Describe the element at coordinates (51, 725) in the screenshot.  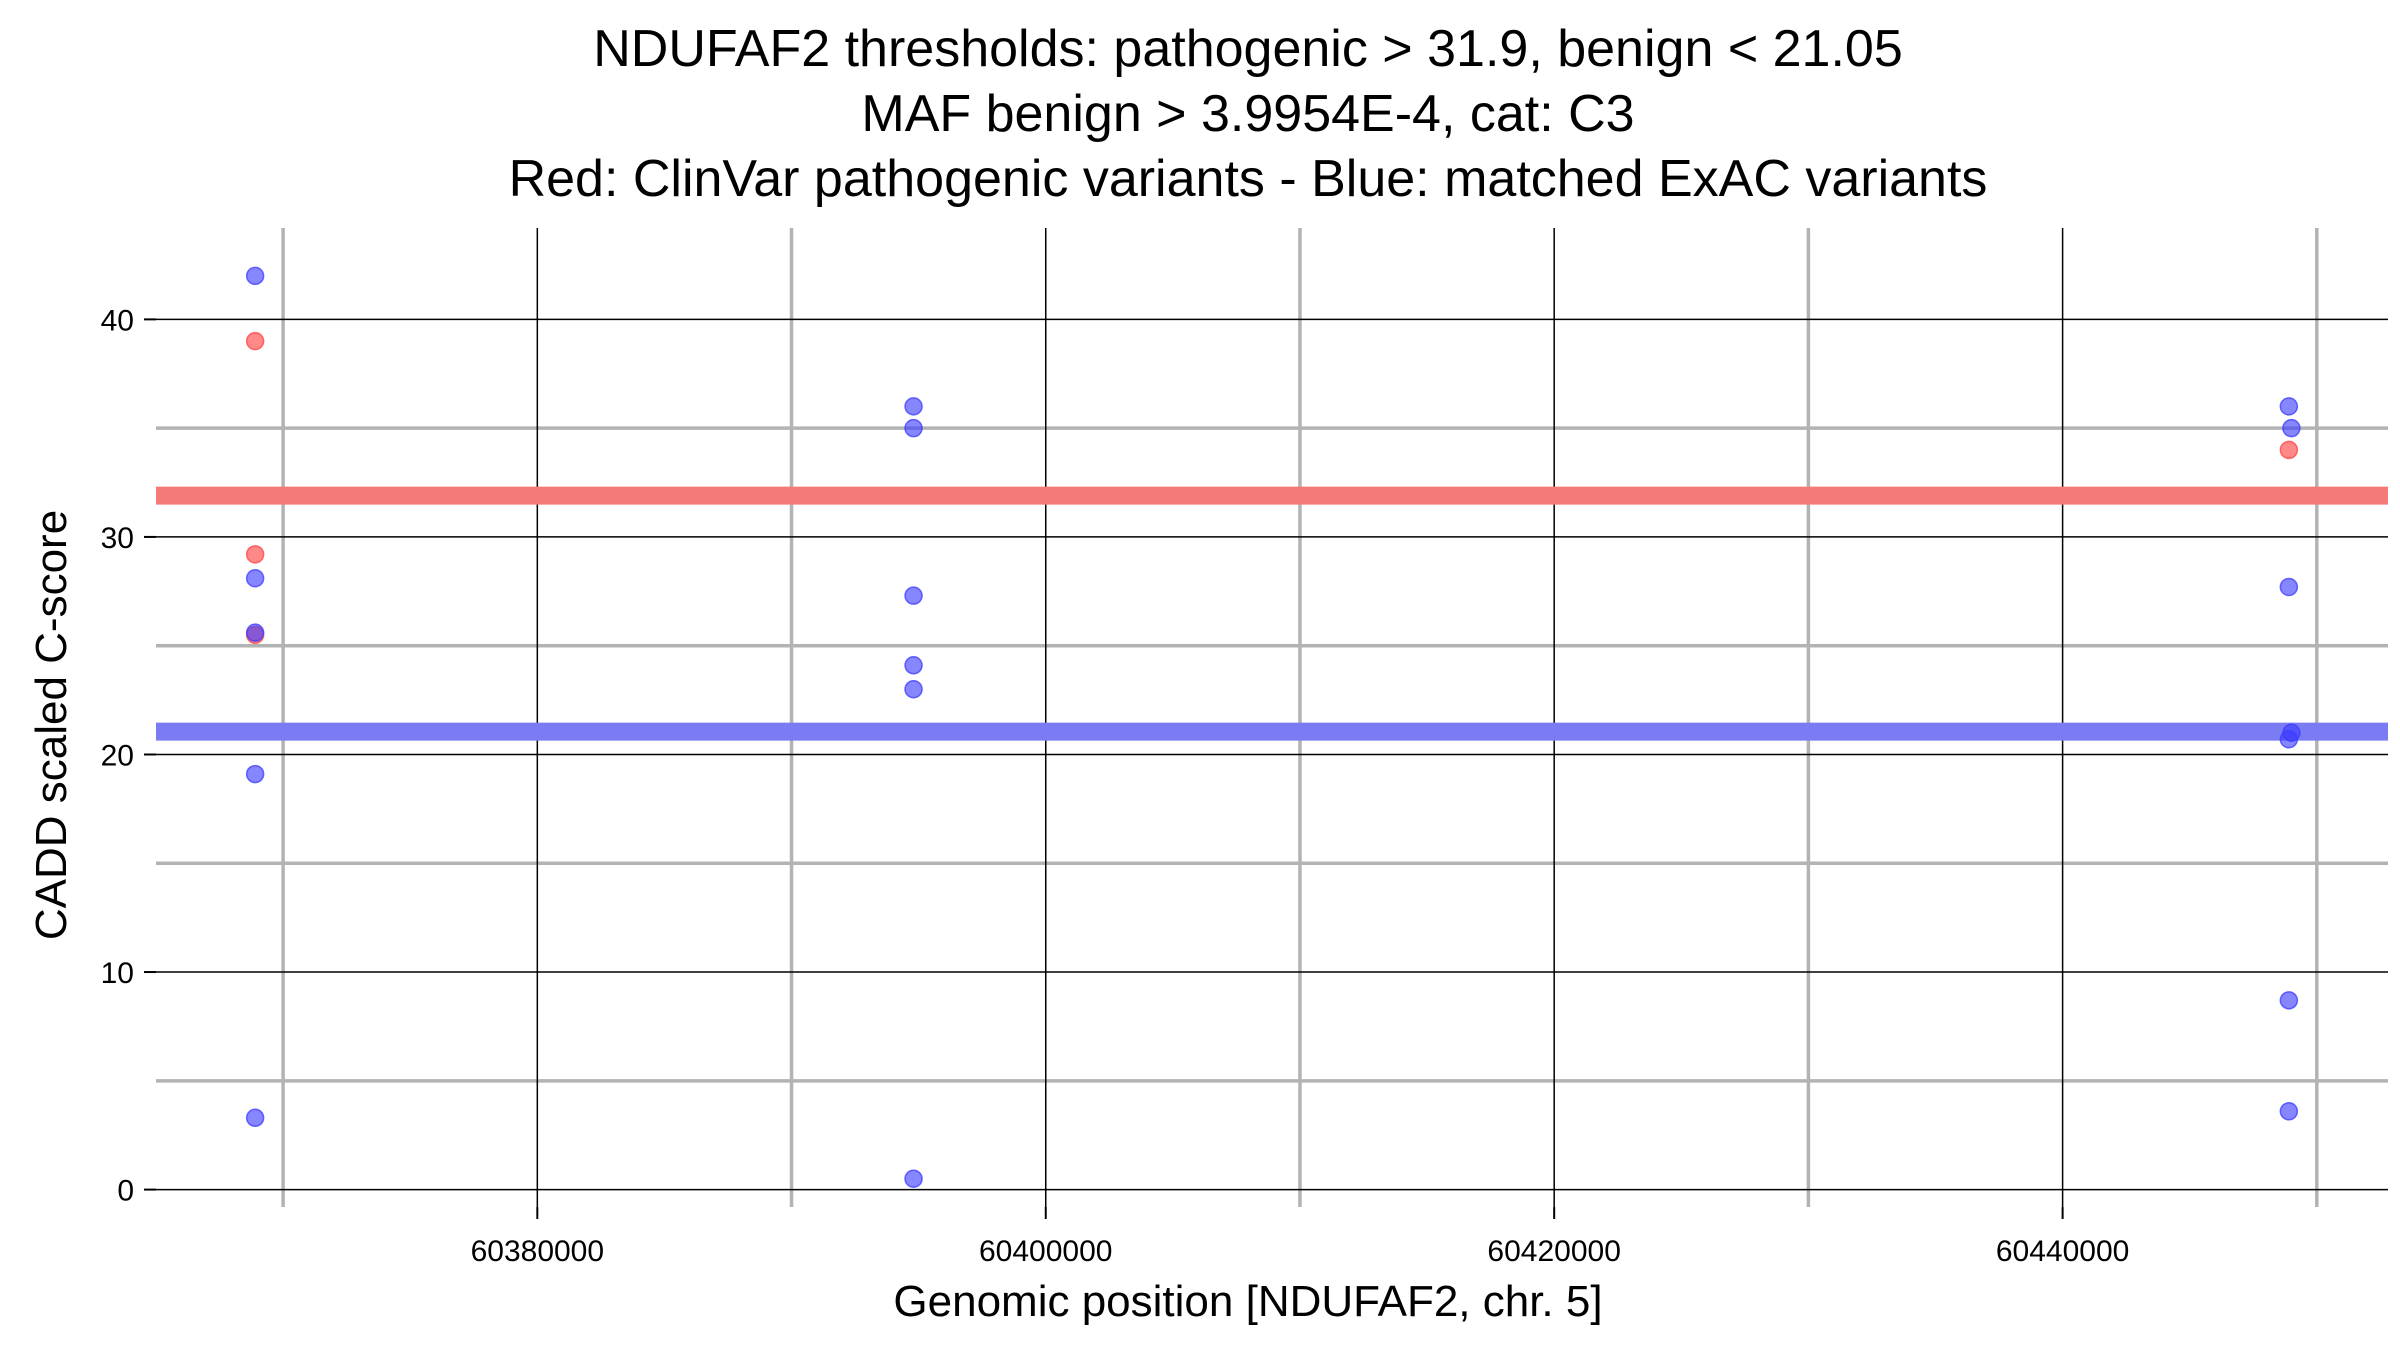
I see `y-axis-label: CADD scaled C-score` at that location.